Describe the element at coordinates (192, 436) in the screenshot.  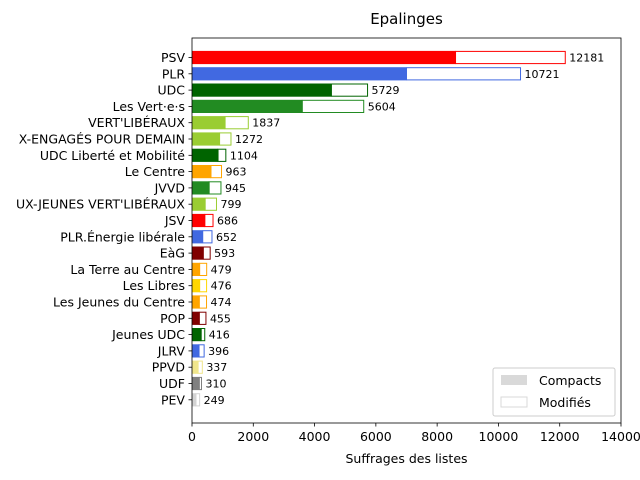
I see `x-tick-label: 0` at that location.